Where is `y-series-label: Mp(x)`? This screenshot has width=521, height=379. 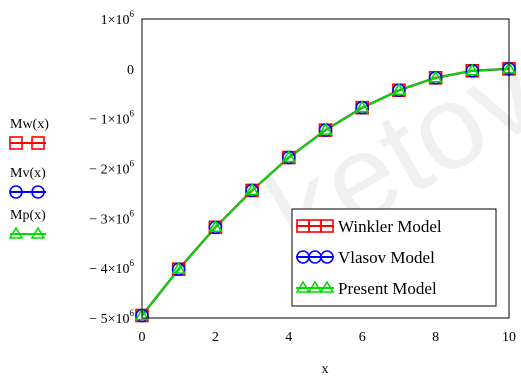 y-series-label: Mp(x) is located at coordinates (28, 215).